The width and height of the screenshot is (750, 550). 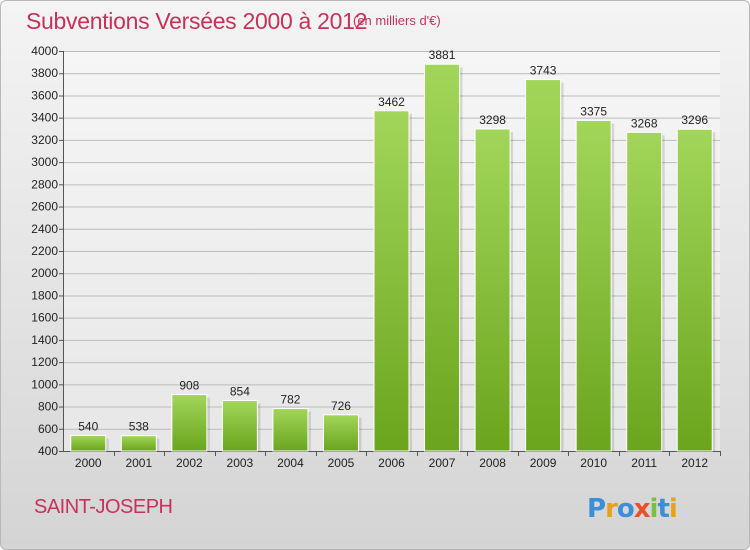 What do you see at coordinates (341, 463) in the screenshot?
I see `x-tick-label: 2005` at bounding box center [341, 463].